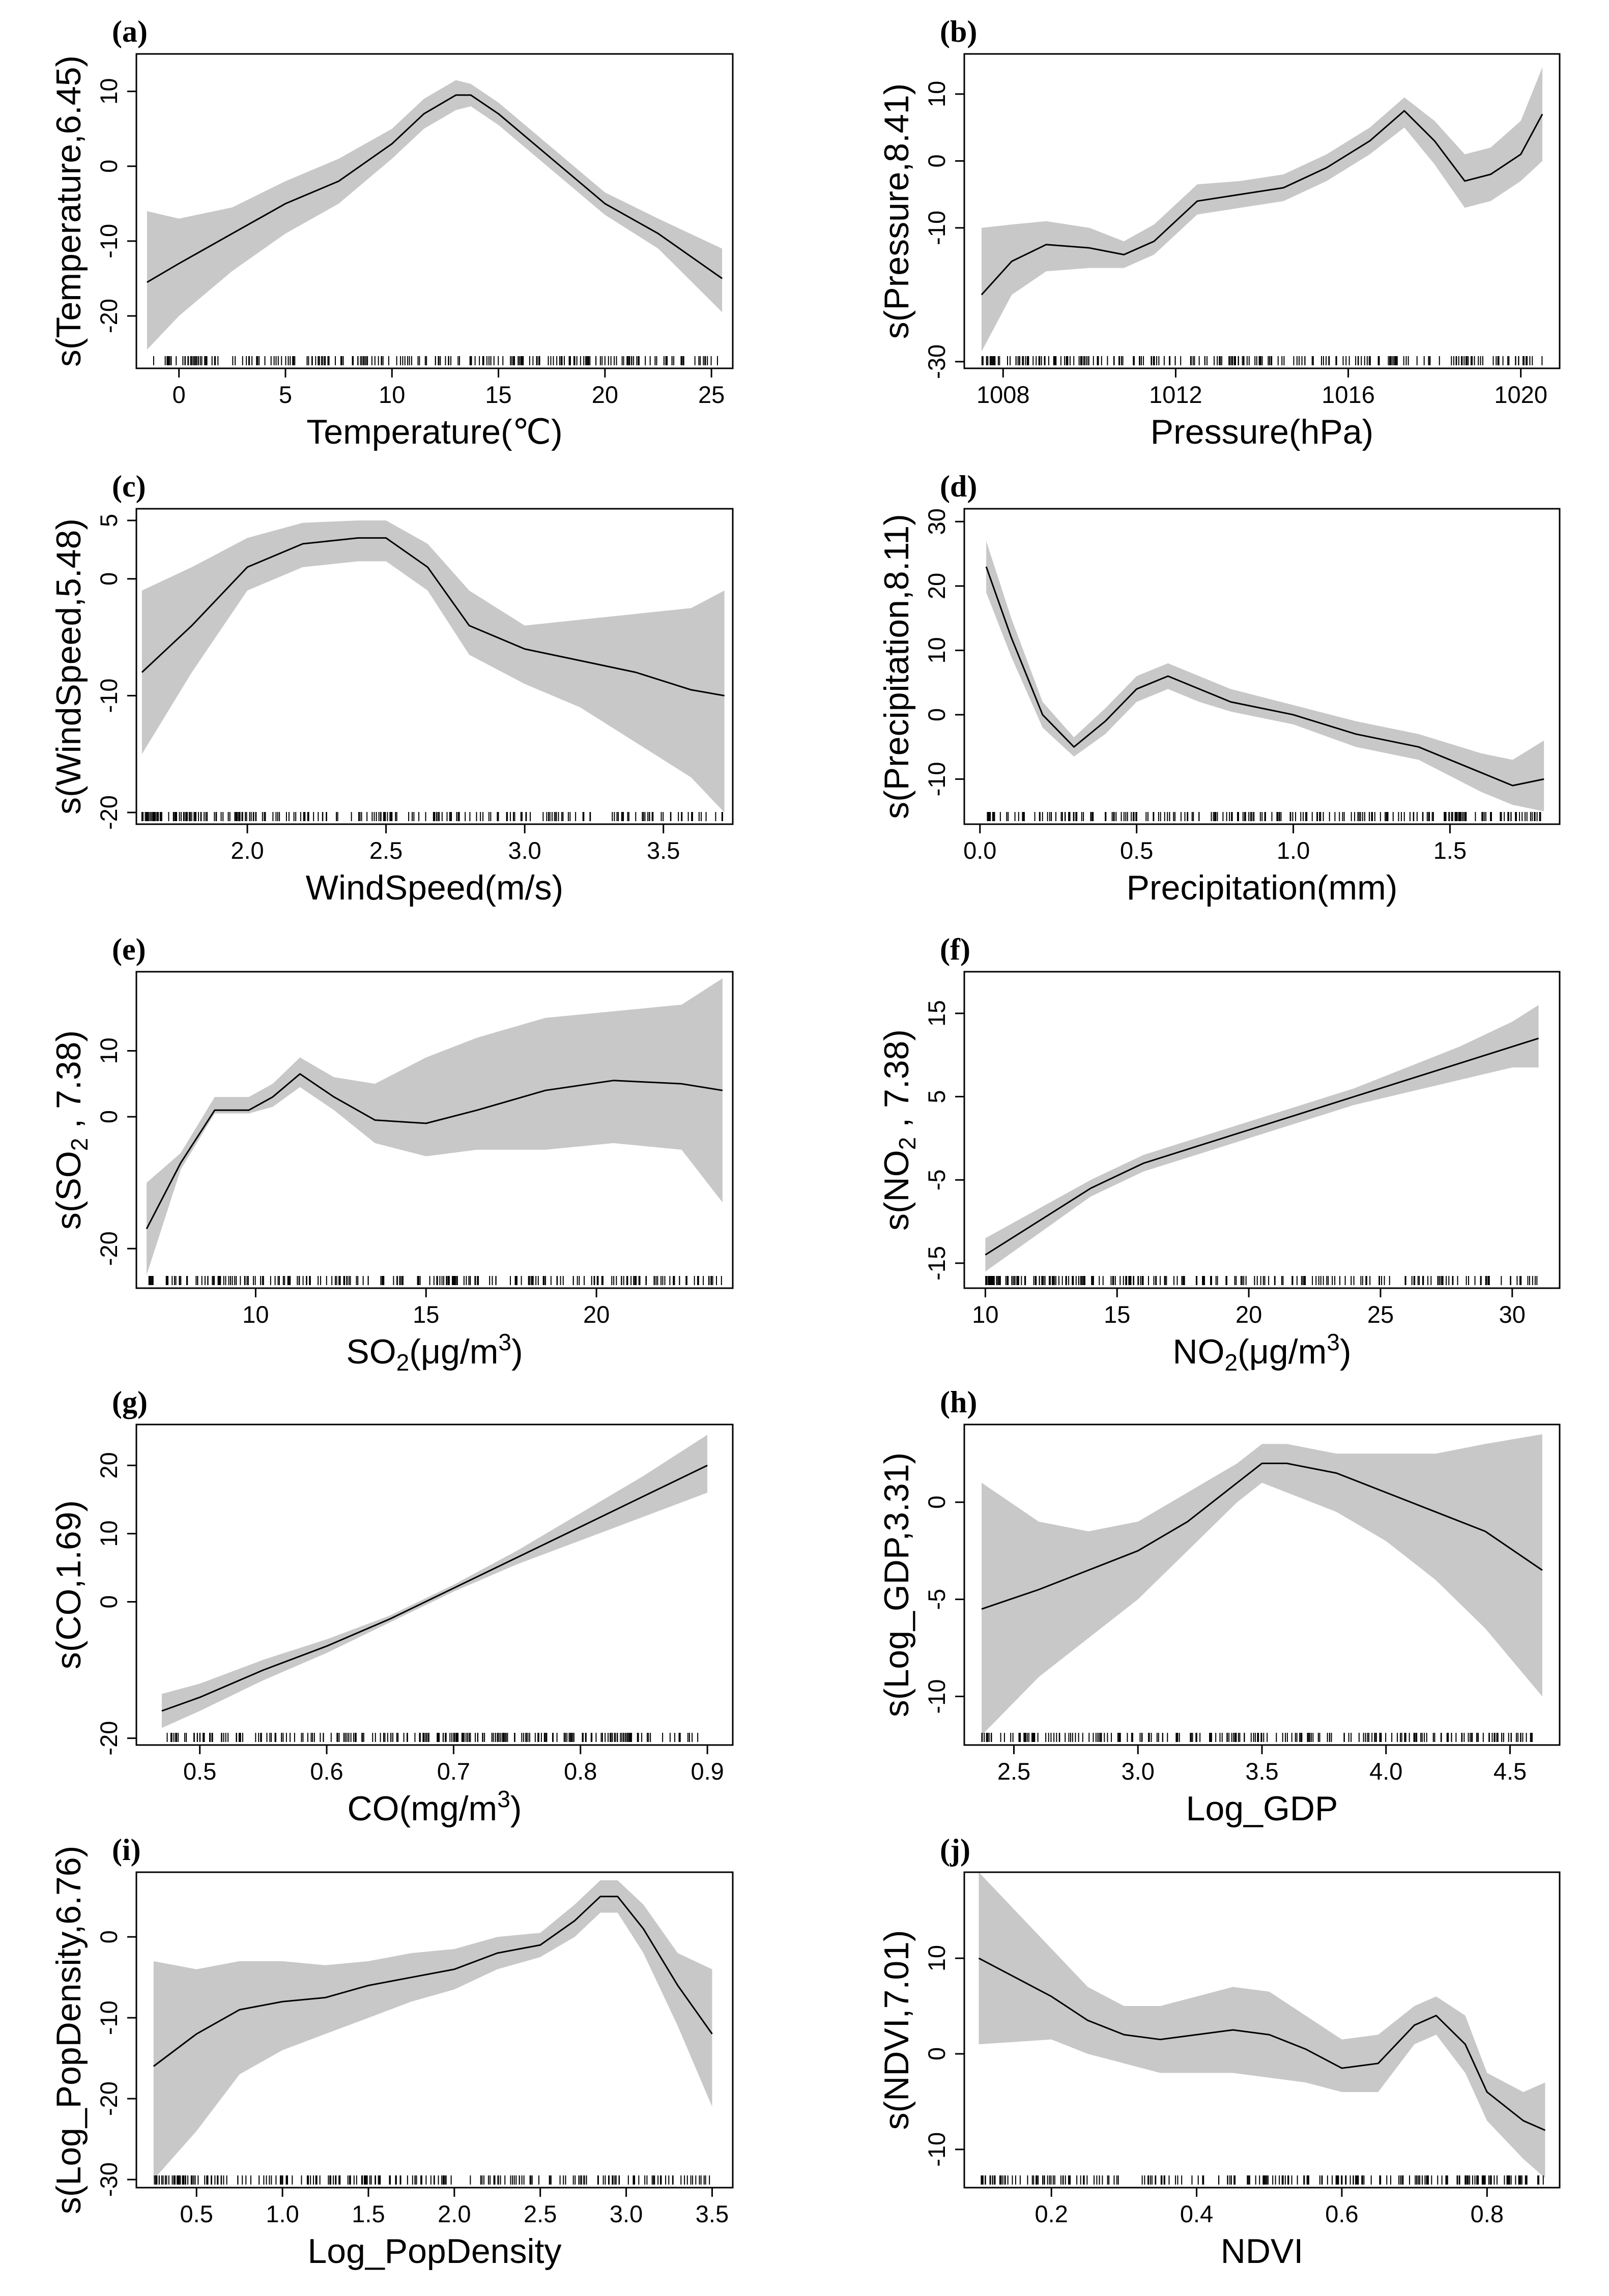  What do you see at coordinates (435, 1353) in the screenshot?
I see `x-axis-title: SO2(μg/m3)` at bounding box center [435, 1353].